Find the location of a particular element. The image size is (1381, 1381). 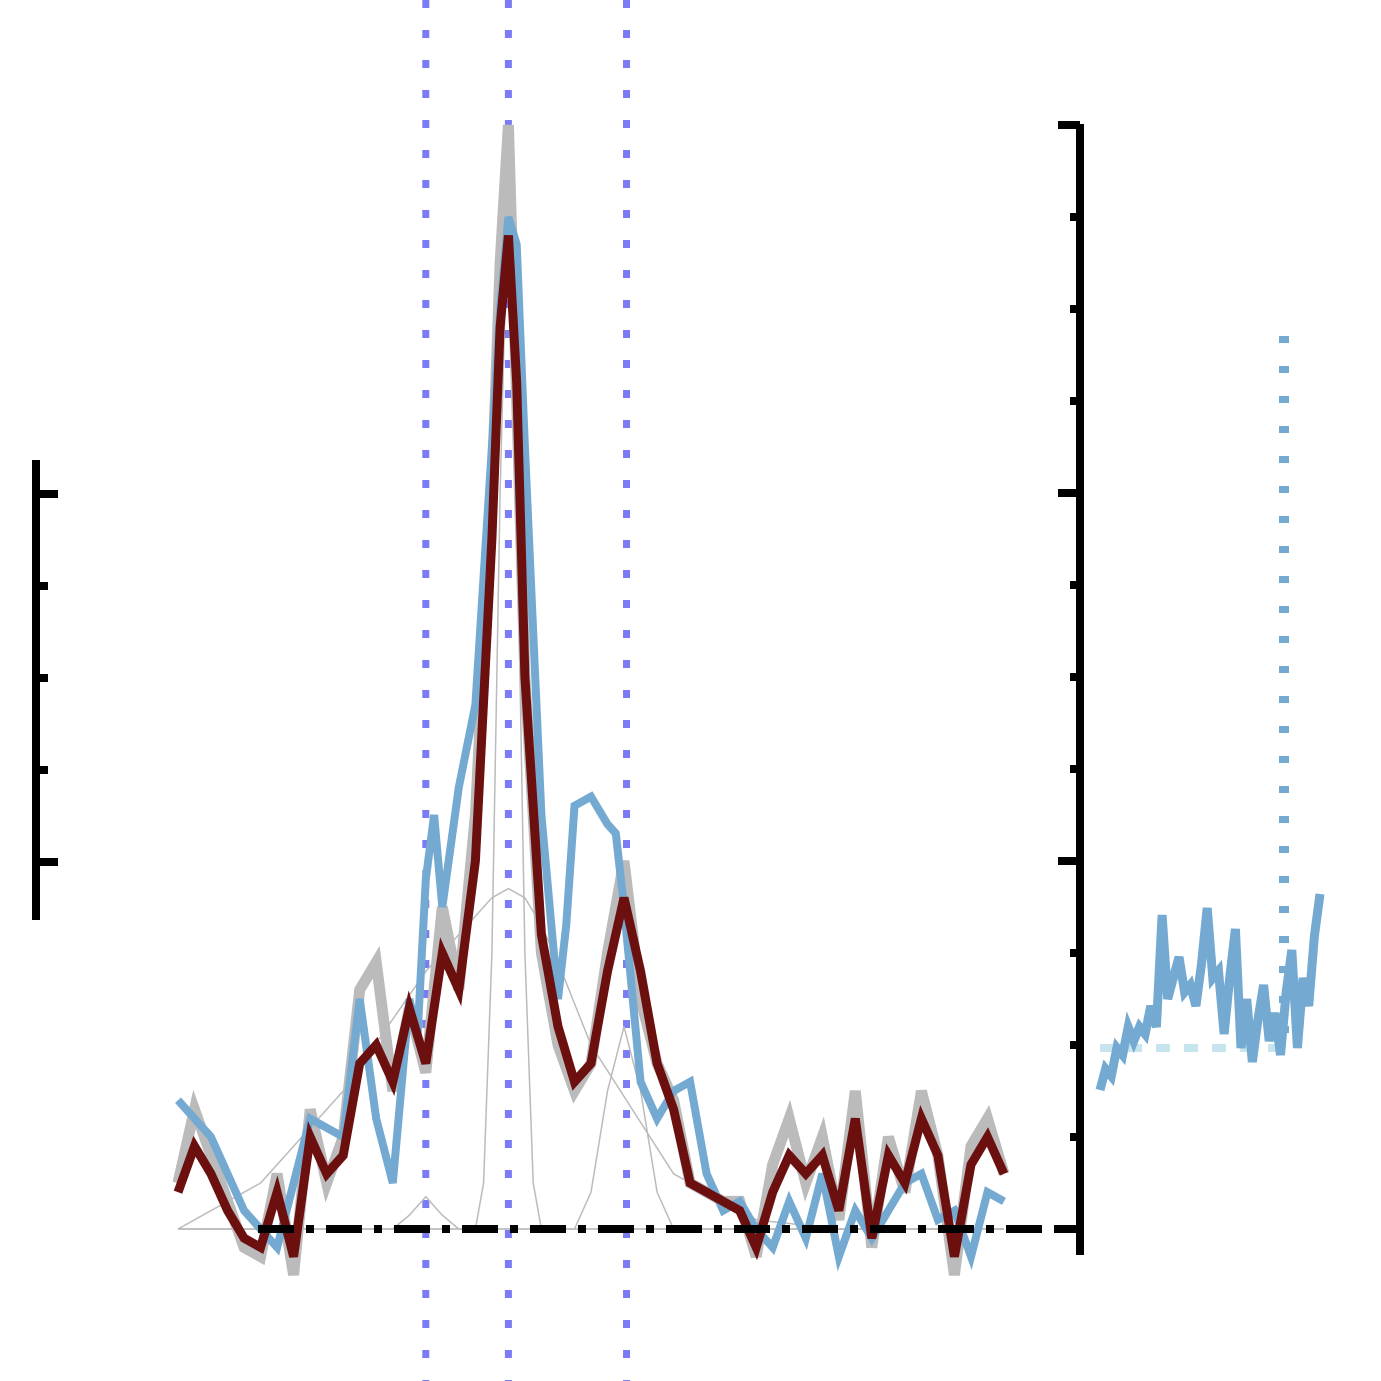

inset-series-line is located at coordinates (1210, 992).